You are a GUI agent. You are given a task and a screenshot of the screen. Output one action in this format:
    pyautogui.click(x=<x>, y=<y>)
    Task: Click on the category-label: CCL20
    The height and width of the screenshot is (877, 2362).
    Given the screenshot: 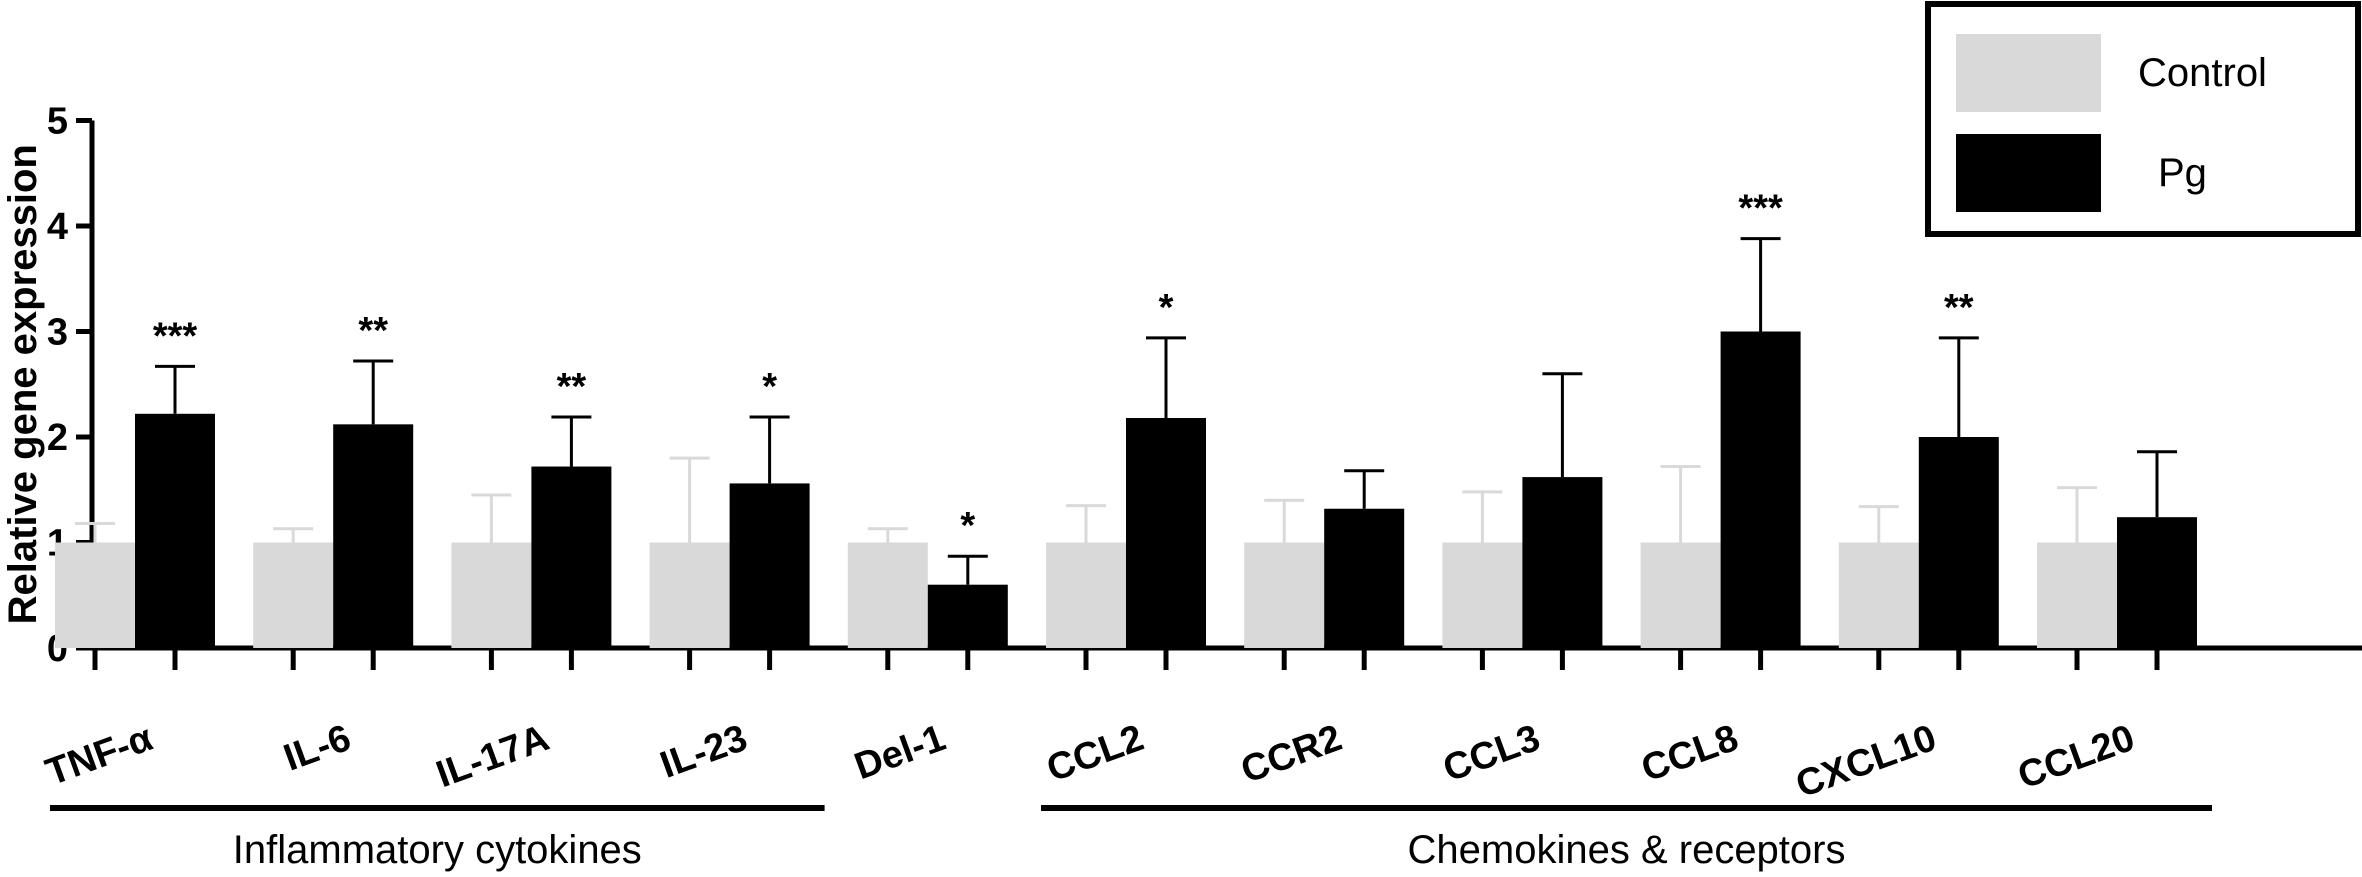 What is the action you would take?
    pyautogui.click(x=2076, y=757)
    